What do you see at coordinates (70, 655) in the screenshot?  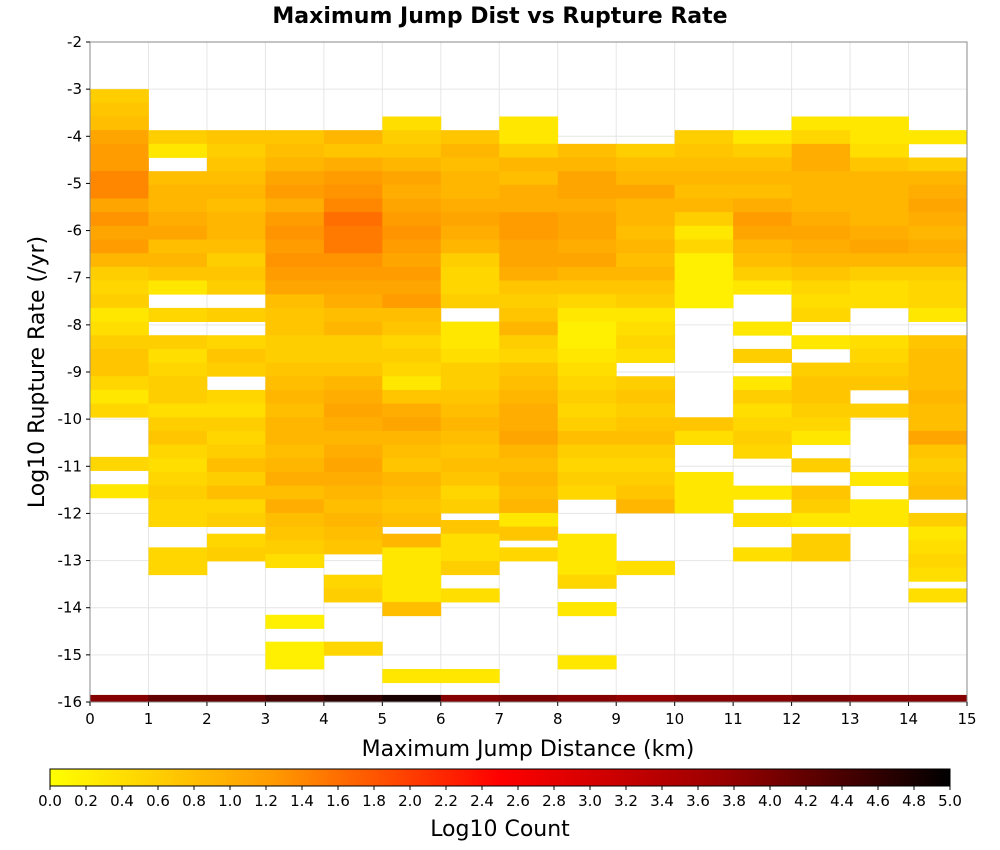 I see `y-tick-label: -15` at bounding box center [70, 655].